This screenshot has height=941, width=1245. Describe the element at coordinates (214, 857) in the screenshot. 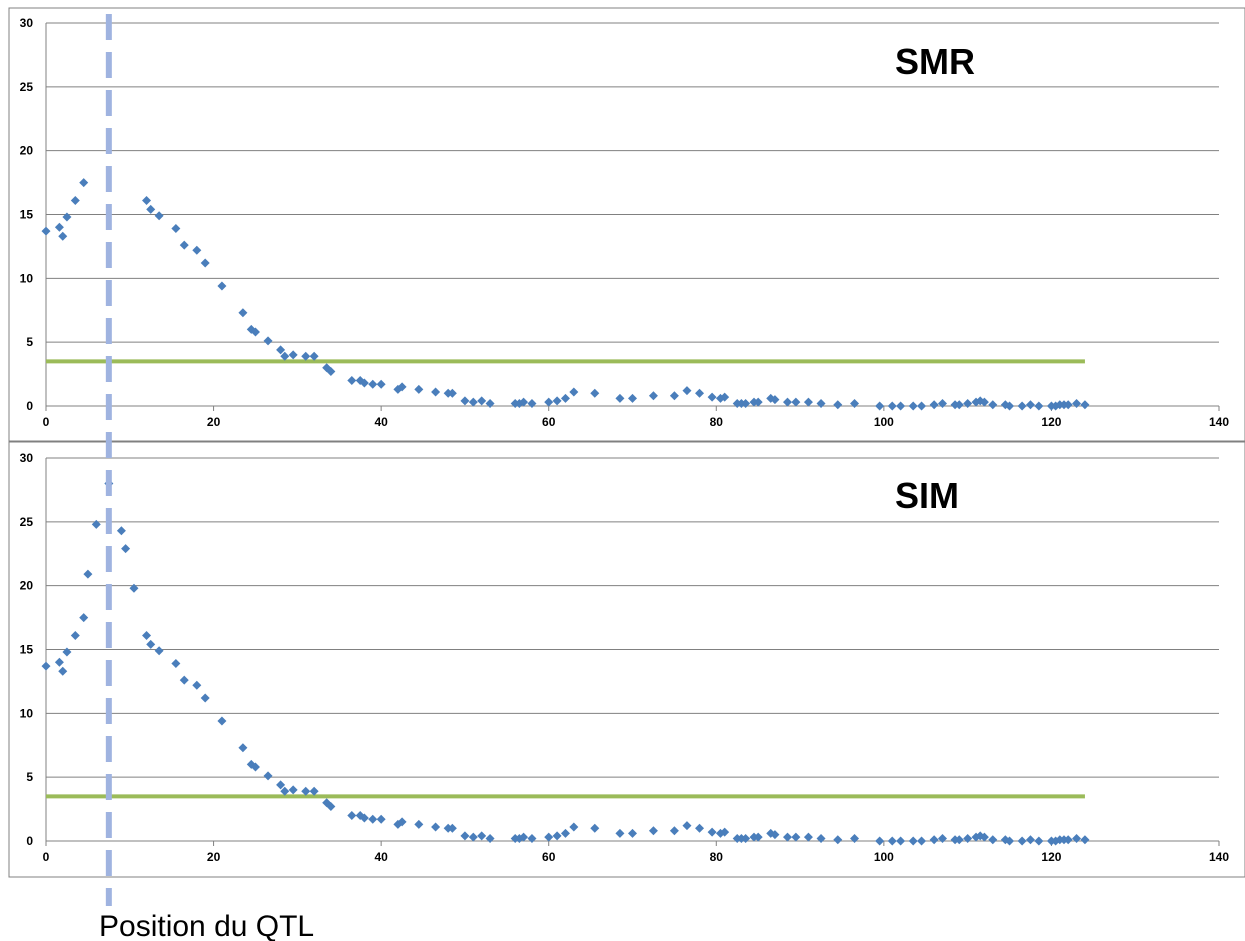

I see `sim-x-tick-label: 20` at that location.